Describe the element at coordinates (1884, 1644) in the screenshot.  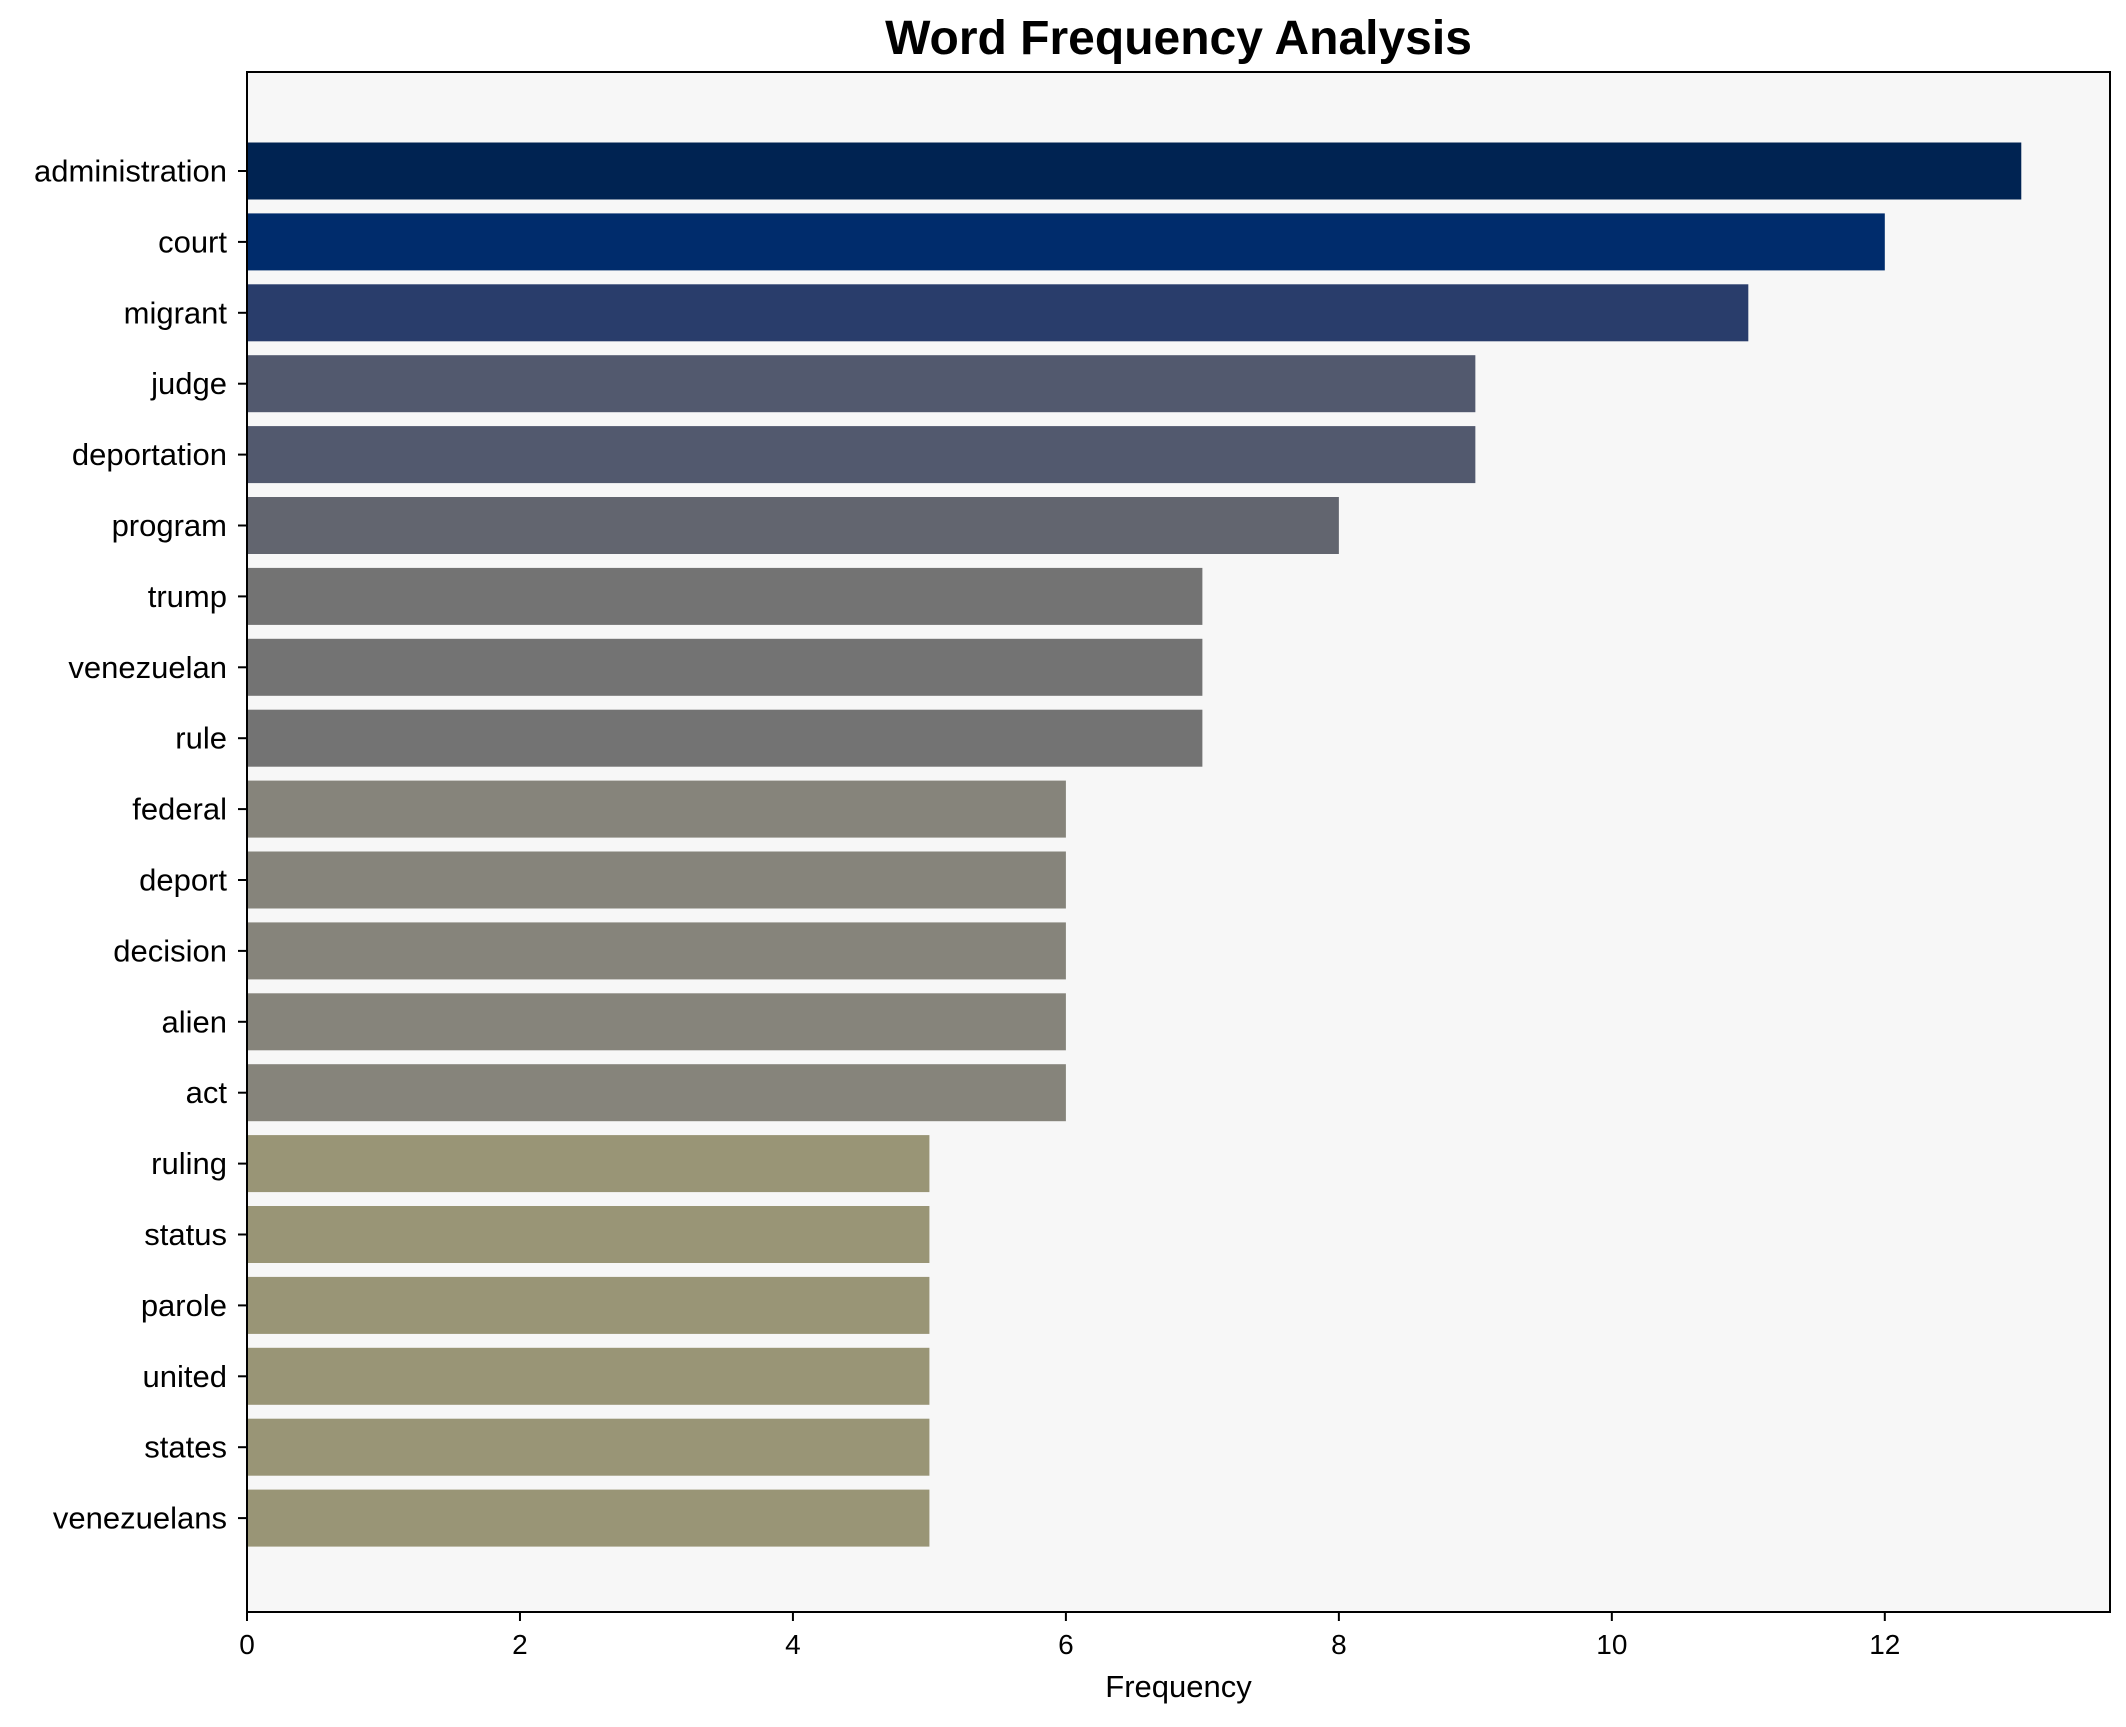
I see `x-tick-label: 12` at that location.